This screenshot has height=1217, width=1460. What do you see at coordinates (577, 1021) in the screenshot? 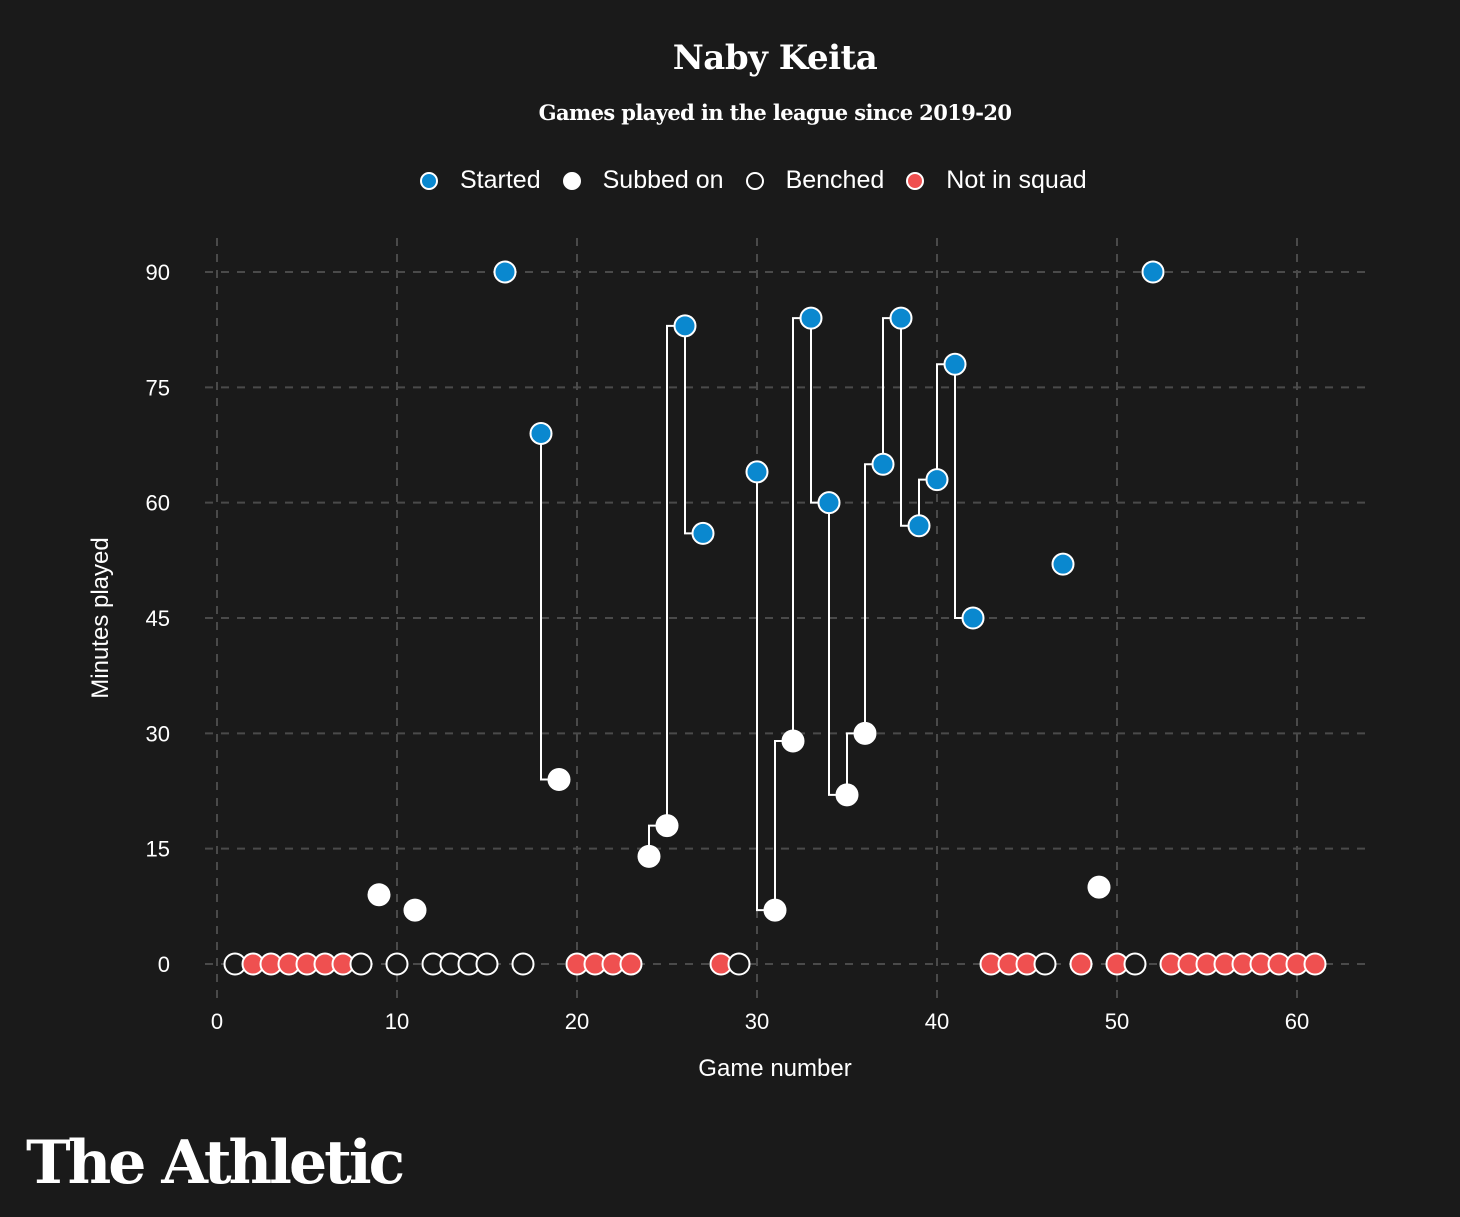
I see `x-tick-label: 20` at bounding box center [577, 1021].